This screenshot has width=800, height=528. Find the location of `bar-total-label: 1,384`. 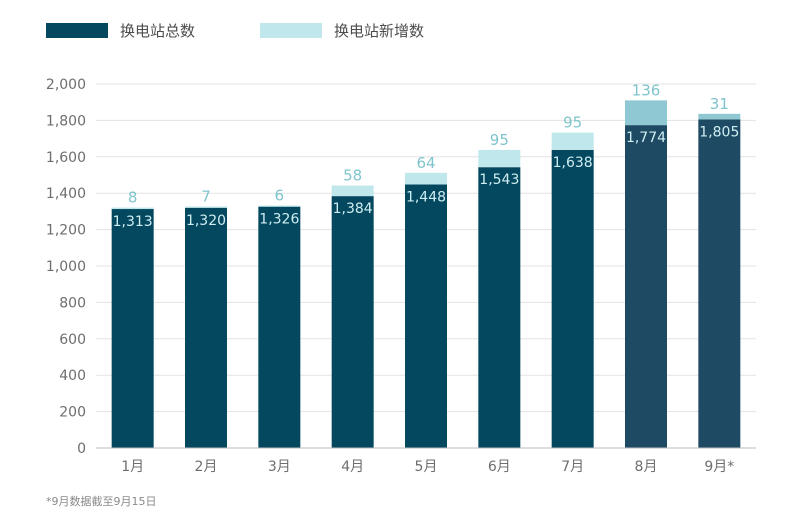

bar-total-label: 1,384 is located at coordinates (353, 209).